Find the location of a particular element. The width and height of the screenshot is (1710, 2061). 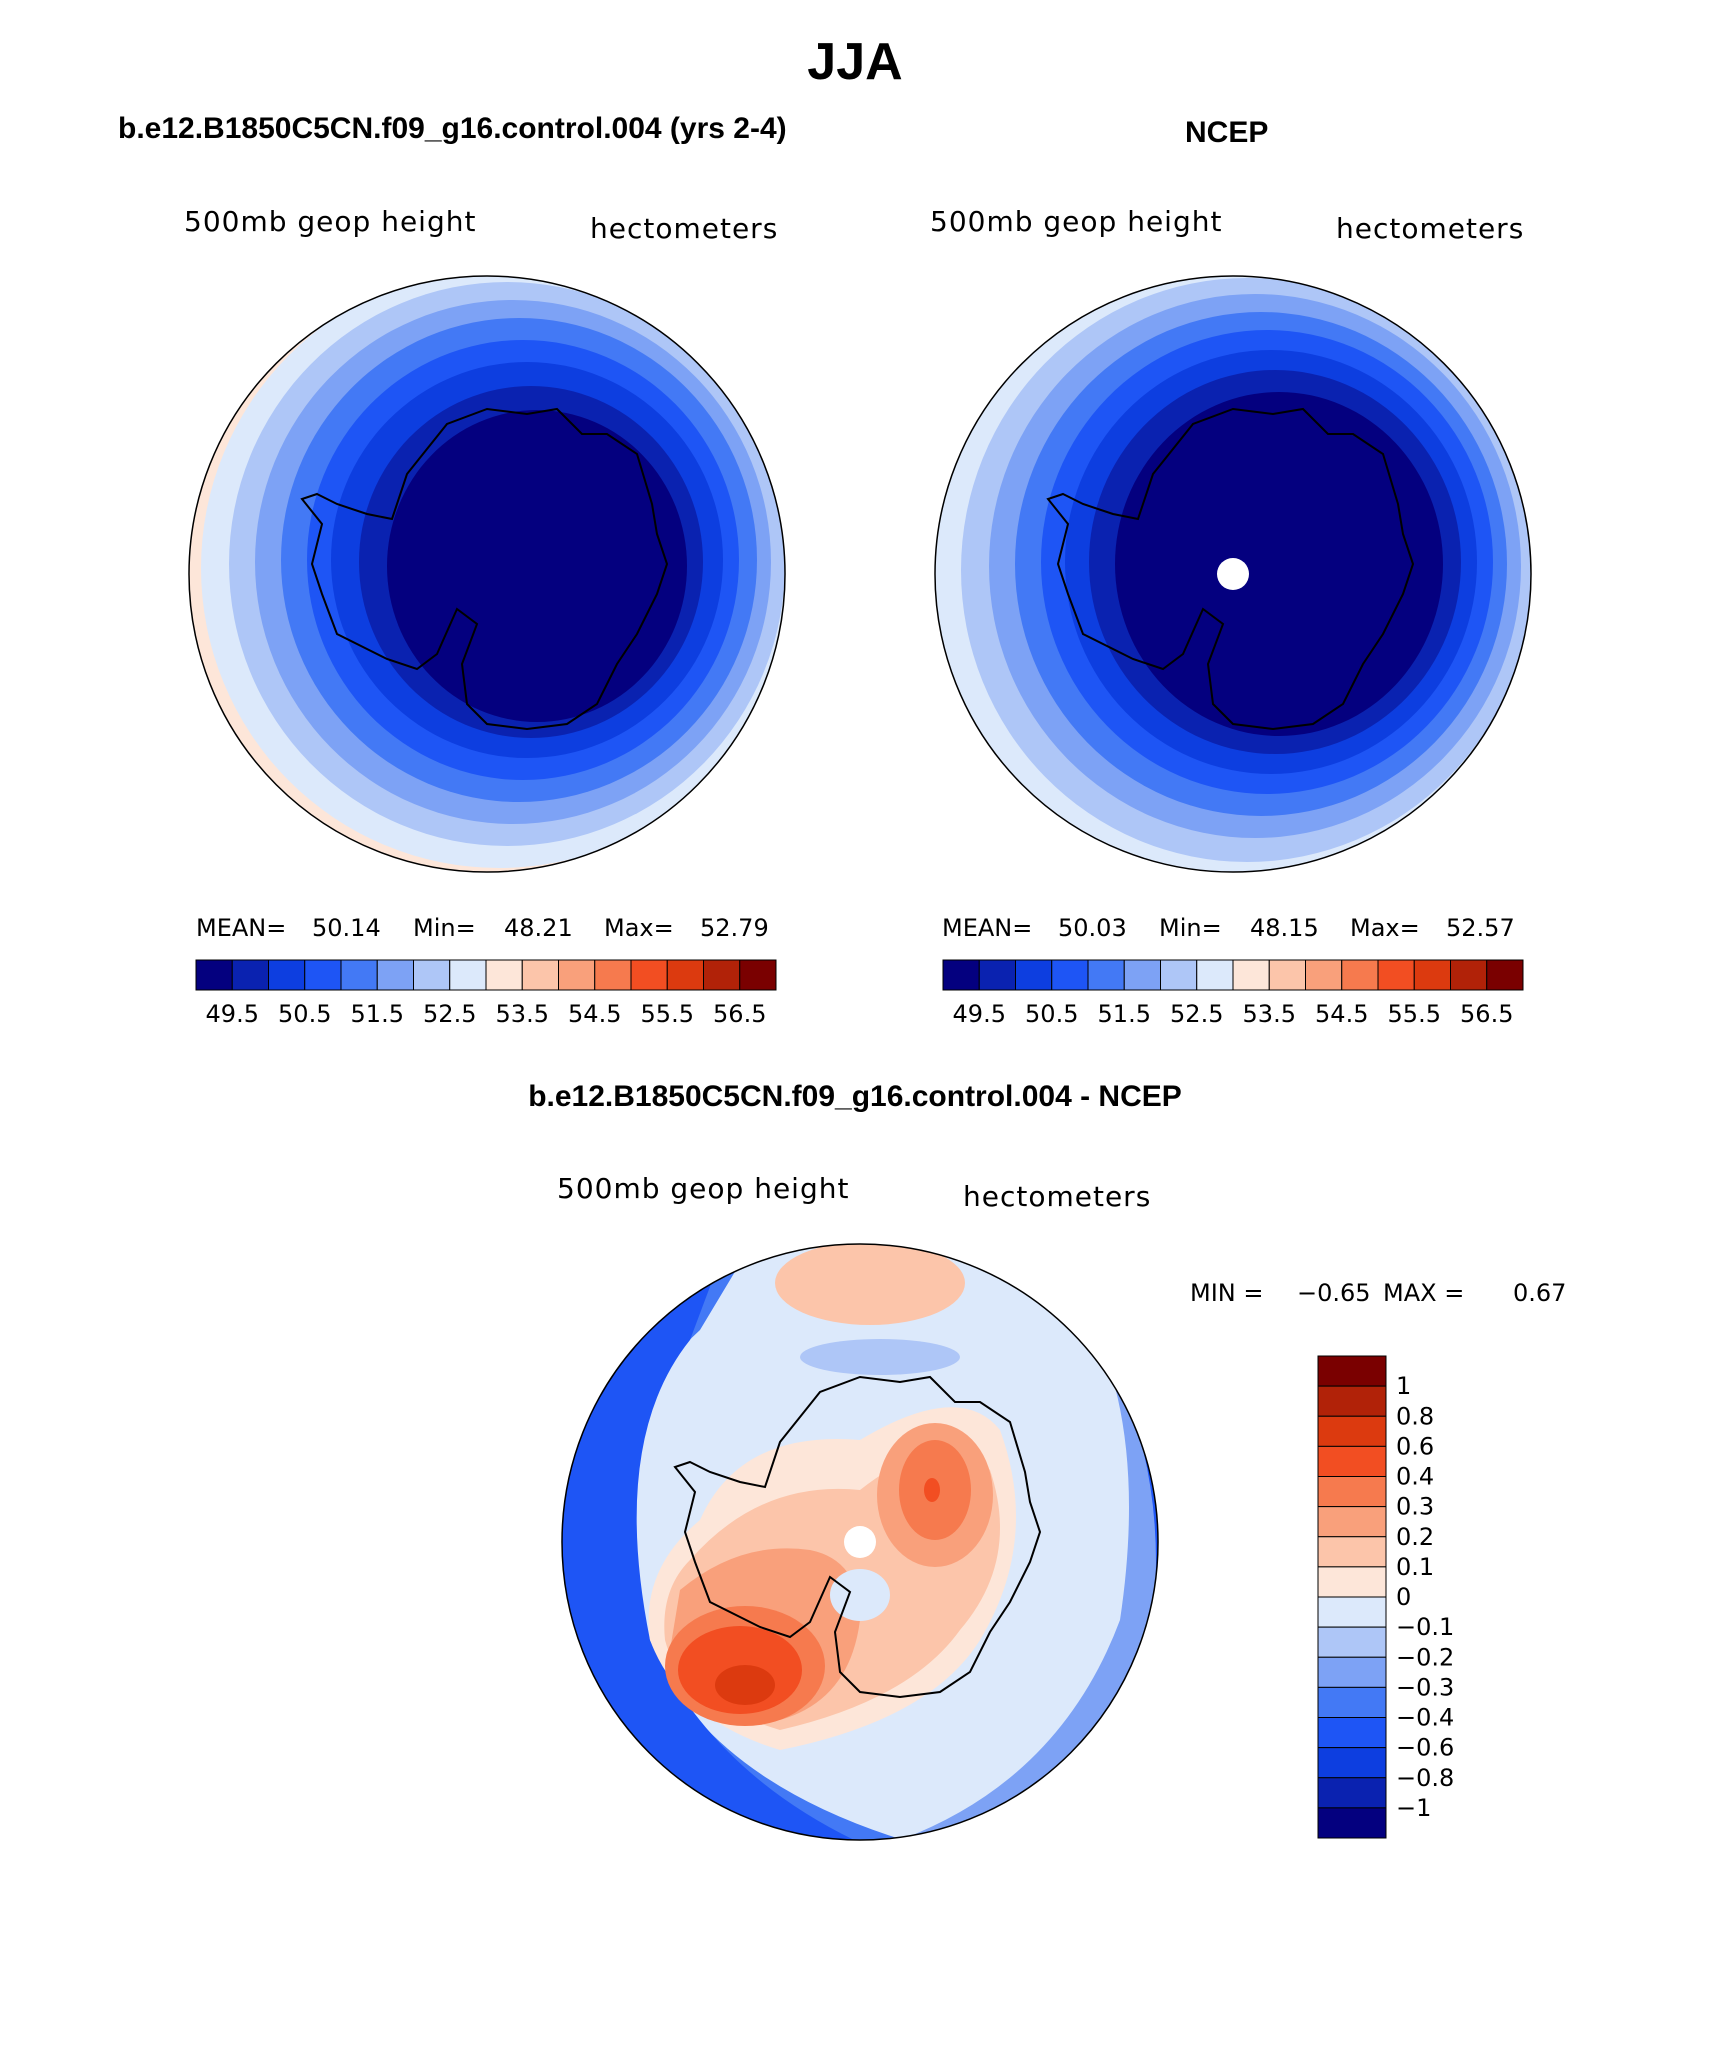

panel2-min-label: Min= is located at coordinates (1190, 928).